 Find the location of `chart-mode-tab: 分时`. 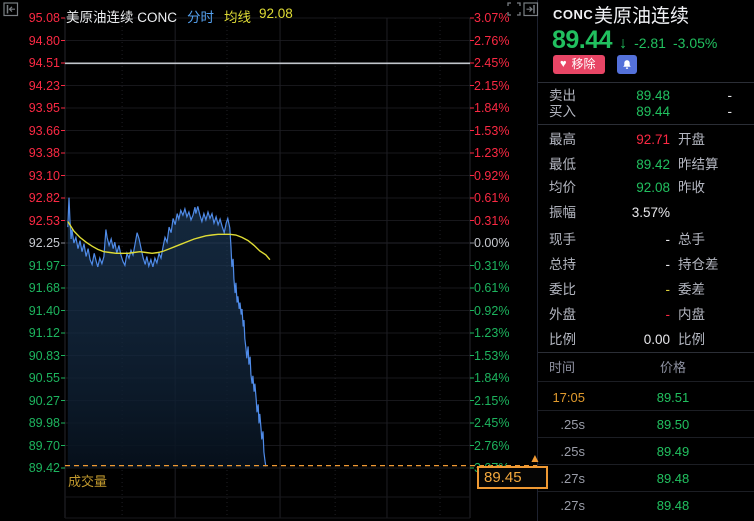

chart-mode-tab: 分时 is located at coordinates (200, 17).